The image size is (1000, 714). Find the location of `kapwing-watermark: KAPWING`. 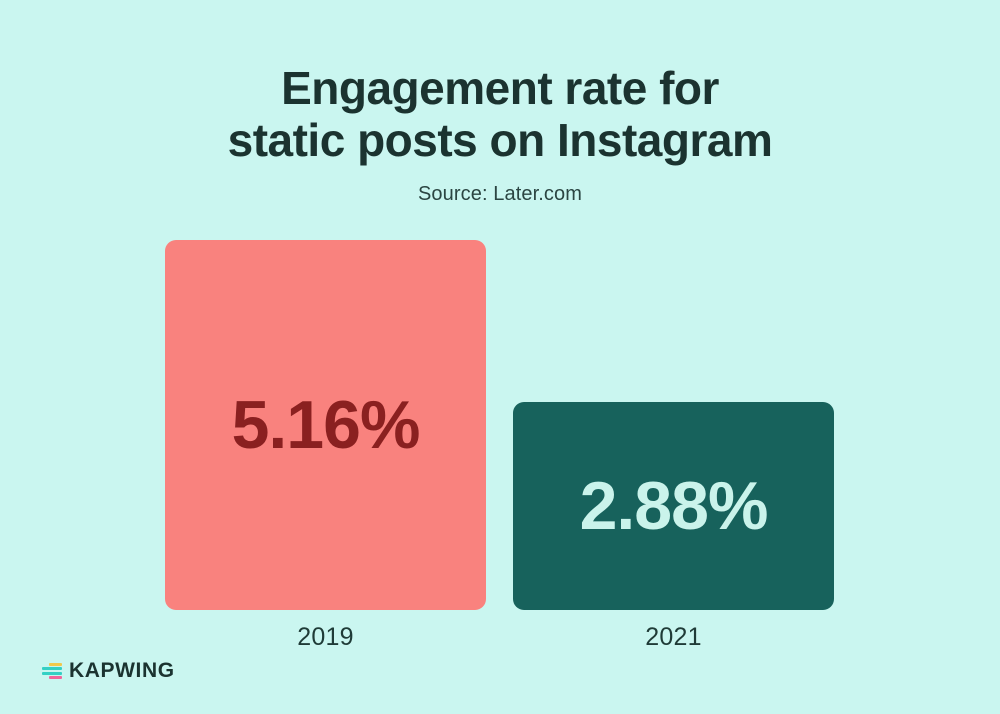

kapwing-watermark: KAPWING is located at coordinates (108, 671).